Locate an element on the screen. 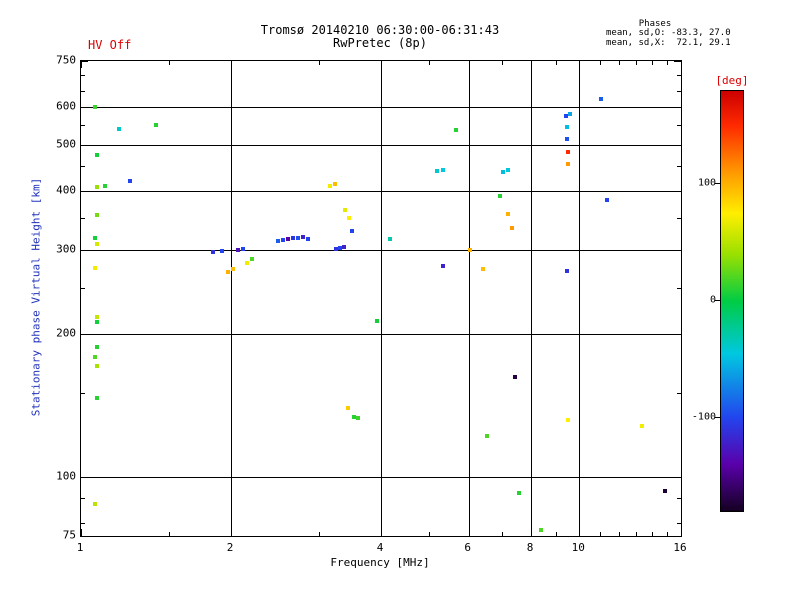 The image size is (800, 600). phases-mean-o-text: mean, sd,O: -83.3, 27.0 is located at coordinates (668, 33).